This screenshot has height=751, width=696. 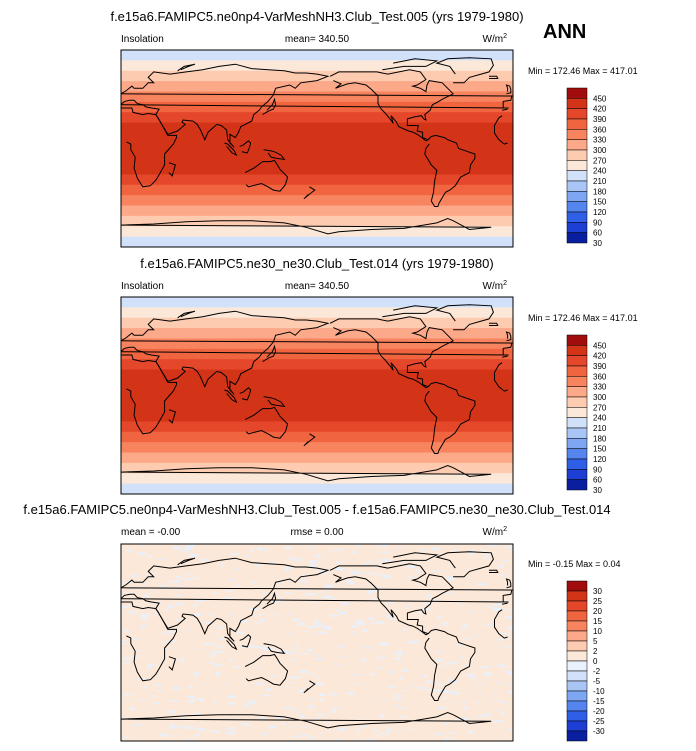 I want to click on colorbar-tick-label: 420, so click(x=600, y=356).